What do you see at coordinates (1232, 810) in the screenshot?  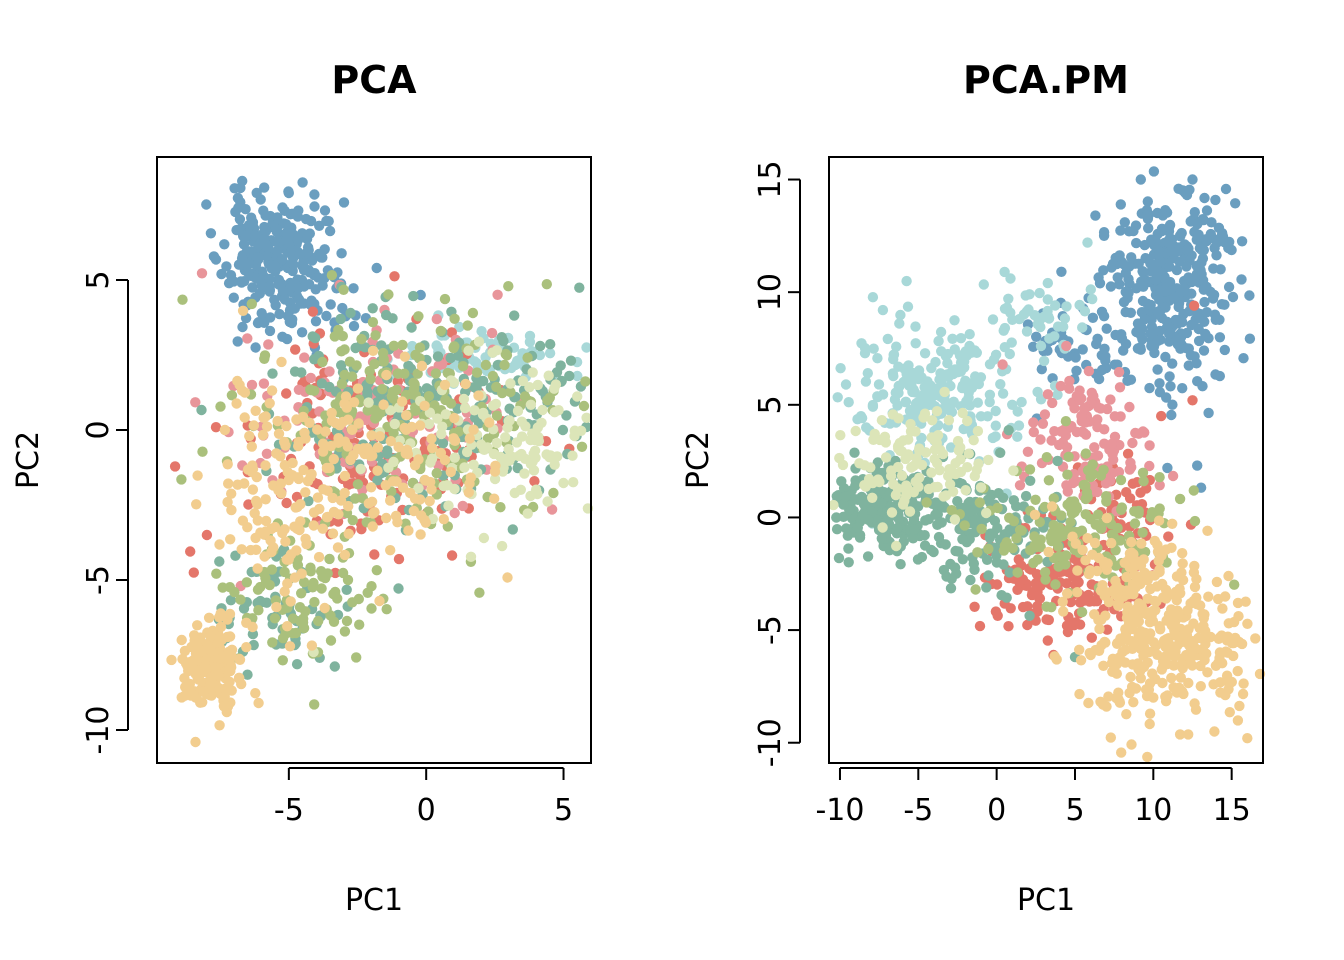 I see `x-tick-label: 15` at bounding box center [1232, 810].